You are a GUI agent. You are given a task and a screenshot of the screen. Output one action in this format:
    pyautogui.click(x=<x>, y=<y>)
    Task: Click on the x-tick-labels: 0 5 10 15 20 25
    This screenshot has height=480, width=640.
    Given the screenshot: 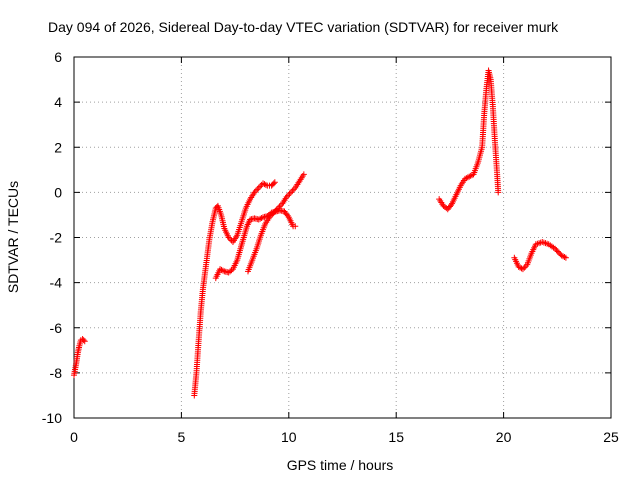 What is the action you would take?
    pyautogui.click(x=344, y=437)
    